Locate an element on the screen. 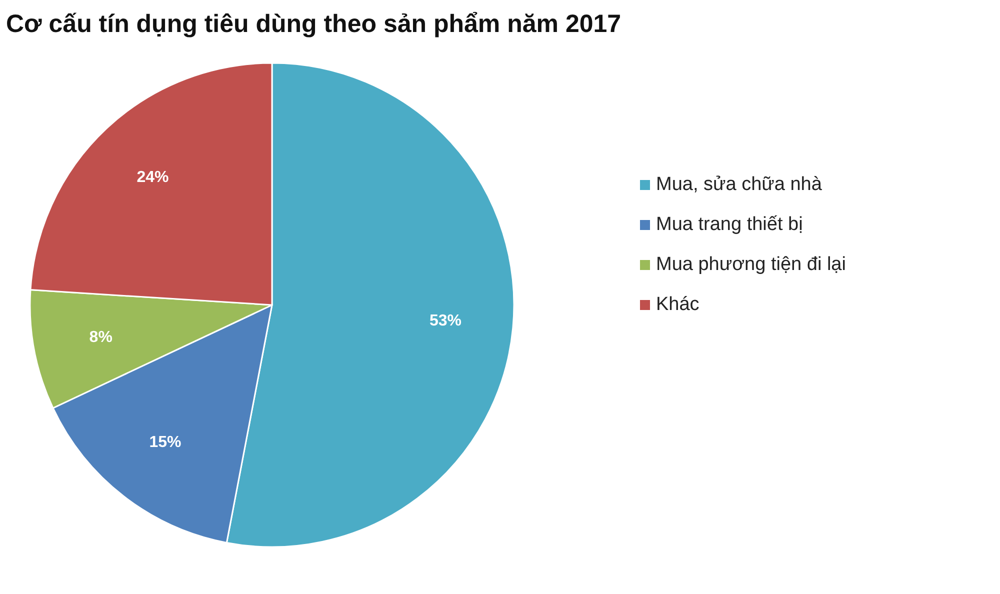 This screenshot has width=1000, height=594. data-label: 8% is located at coordinates (100, 337).